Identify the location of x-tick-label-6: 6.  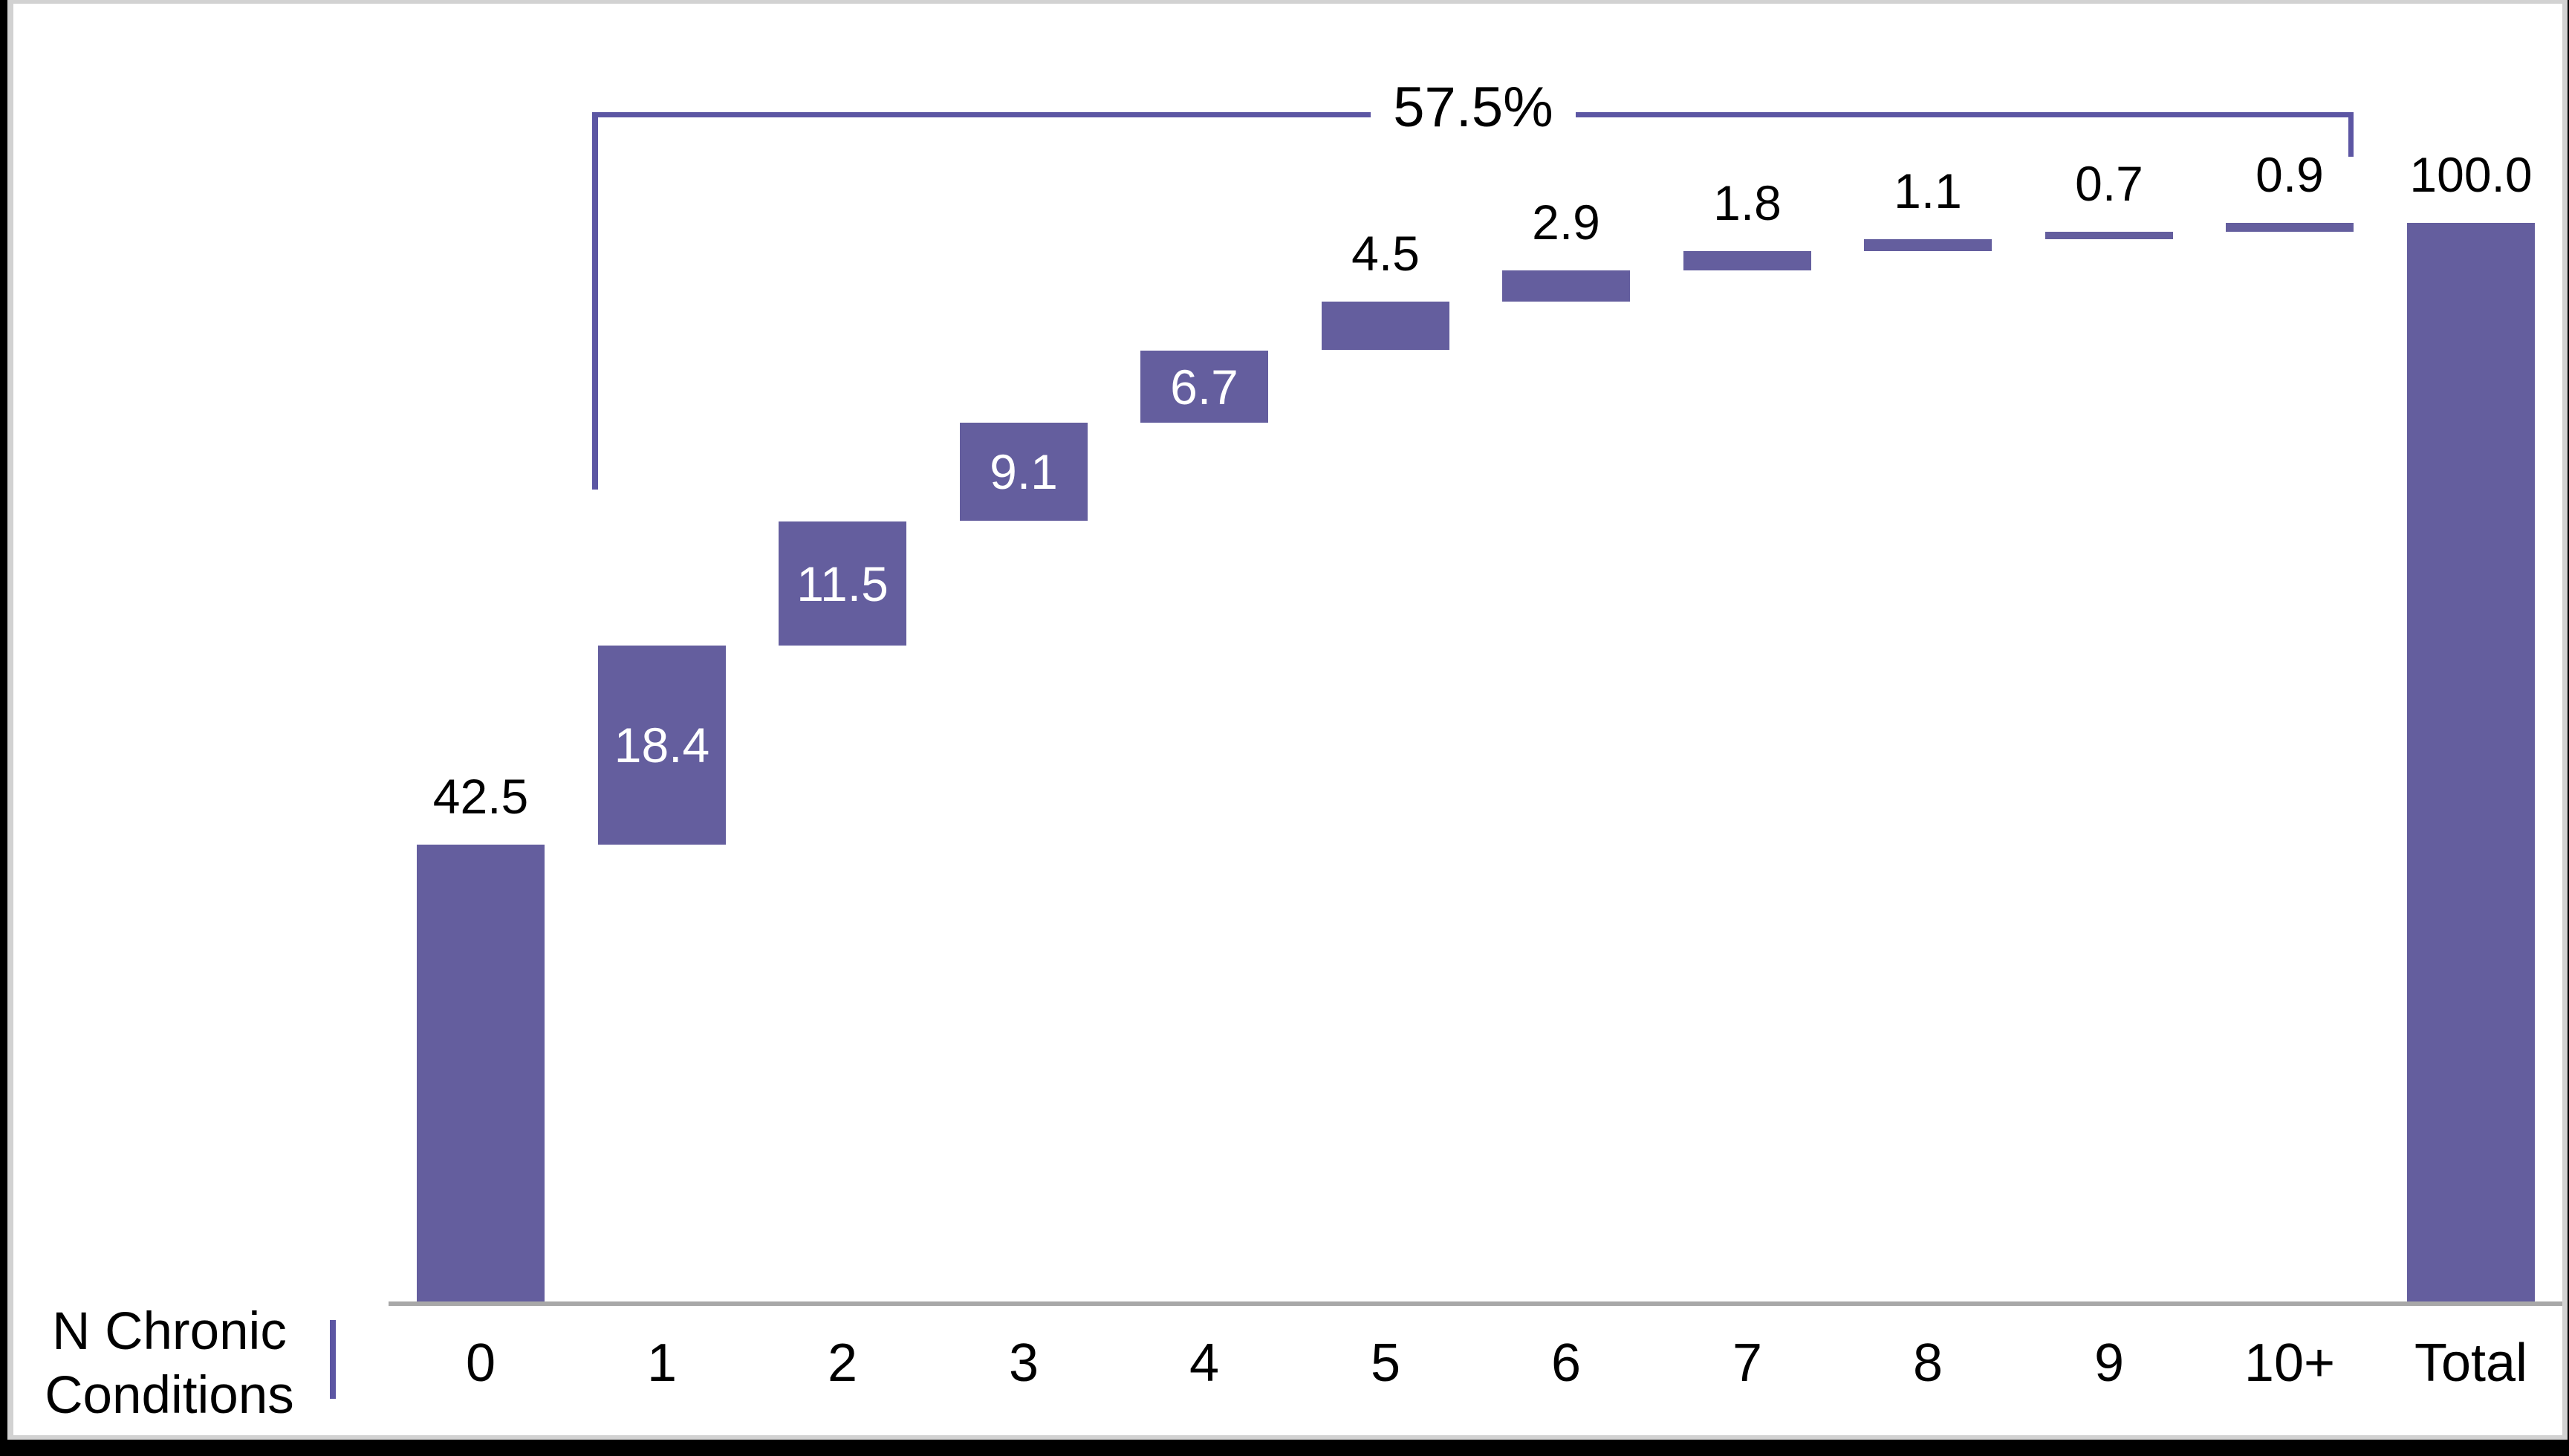
(1566, 1363).